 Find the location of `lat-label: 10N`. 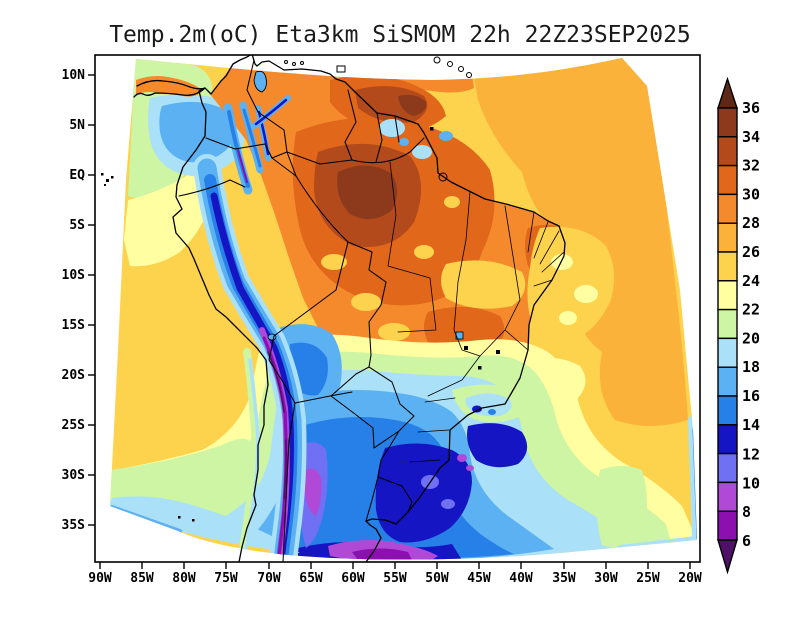

lat-label: 10N is located at coordinates (74, 75).